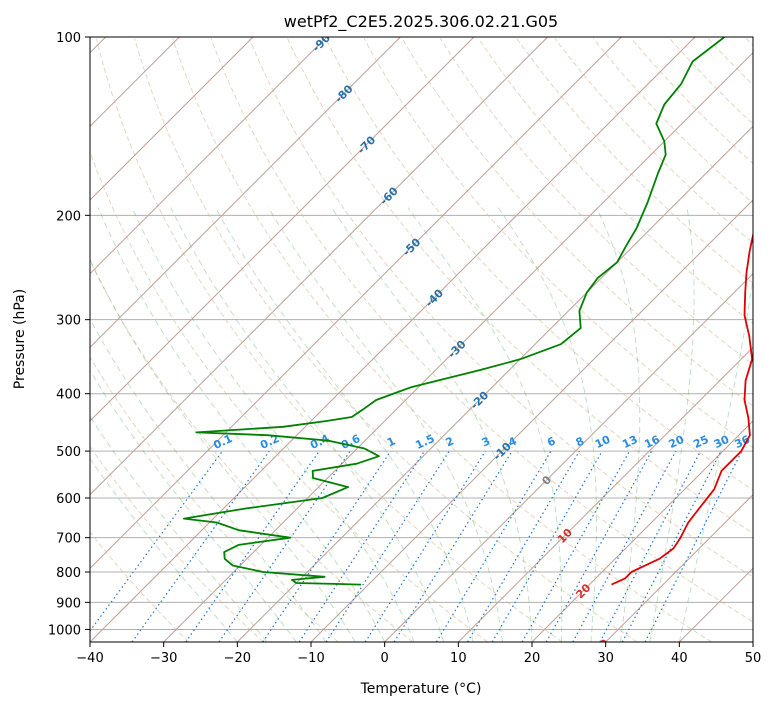 The width and height of the screenshot is (775, 708). What do you see at coordinates (652, 442) in the screenshot?
I see `mixing-ratio-label: 16` at bounding box center [652, 442].